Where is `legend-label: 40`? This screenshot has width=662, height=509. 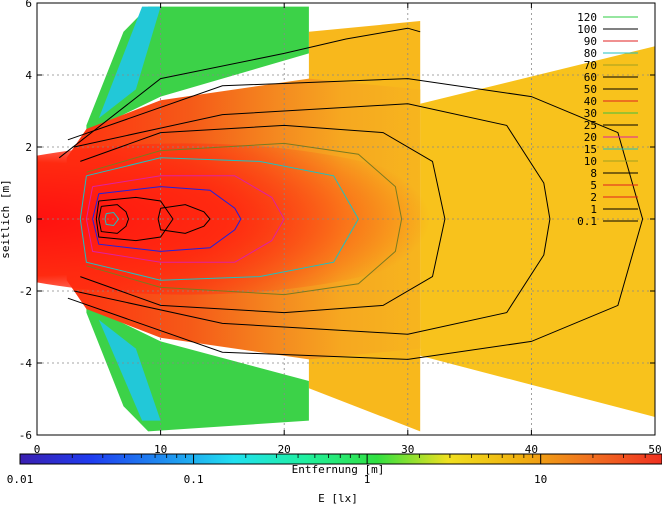
legend-label: 40 is located at coordinates (590, 101).